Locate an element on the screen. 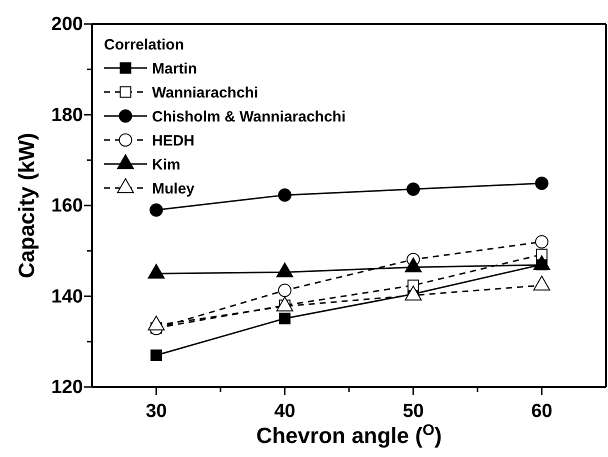  y-axis-title: Capacity (kW) is located at coordinates (26, 205).